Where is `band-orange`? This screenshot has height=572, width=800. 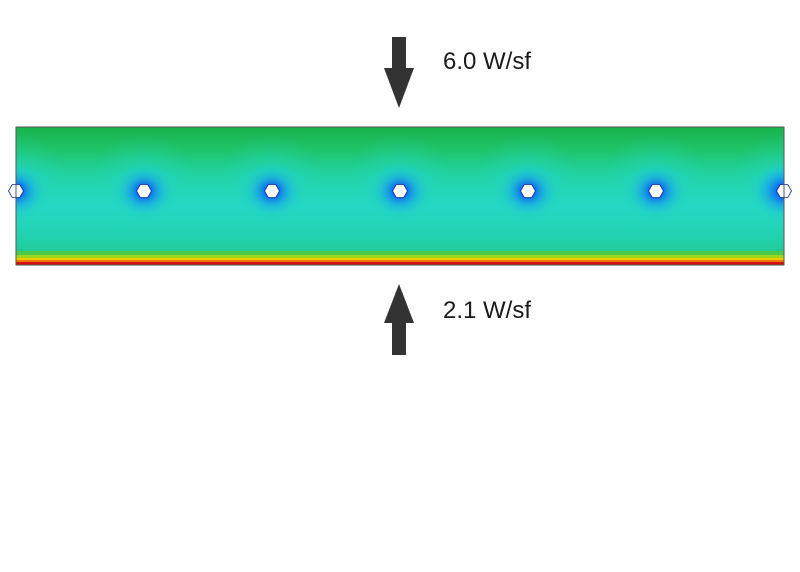
band-orange is located at coordinates (400, 261).